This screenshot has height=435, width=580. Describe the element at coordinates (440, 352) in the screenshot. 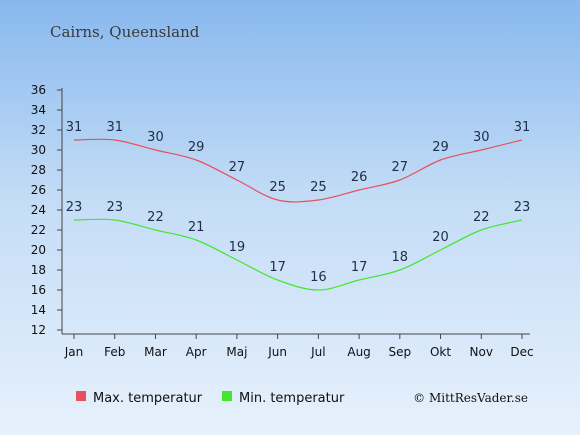

I see `x-tick-label: Okt` at that location.